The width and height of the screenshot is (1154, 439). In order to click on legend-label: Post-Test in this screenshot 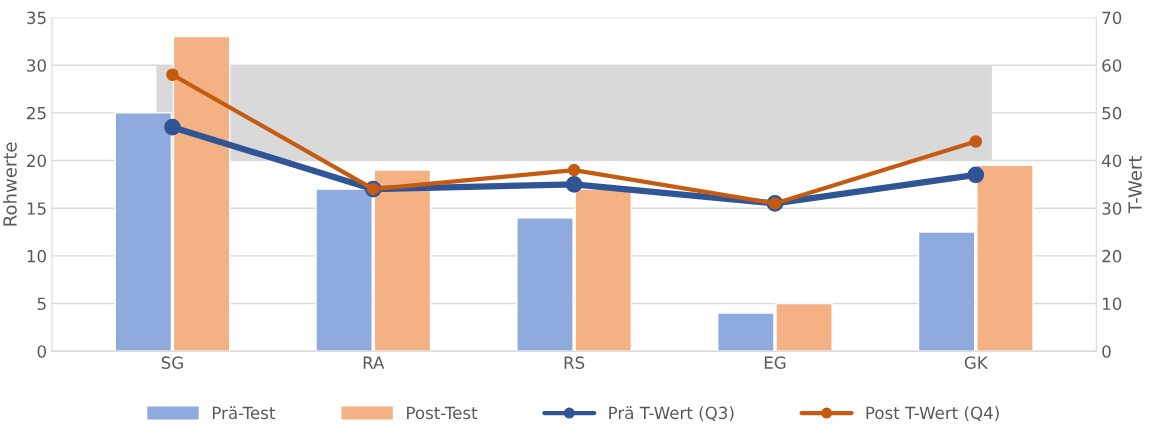, I will do `click(442, 413)`.